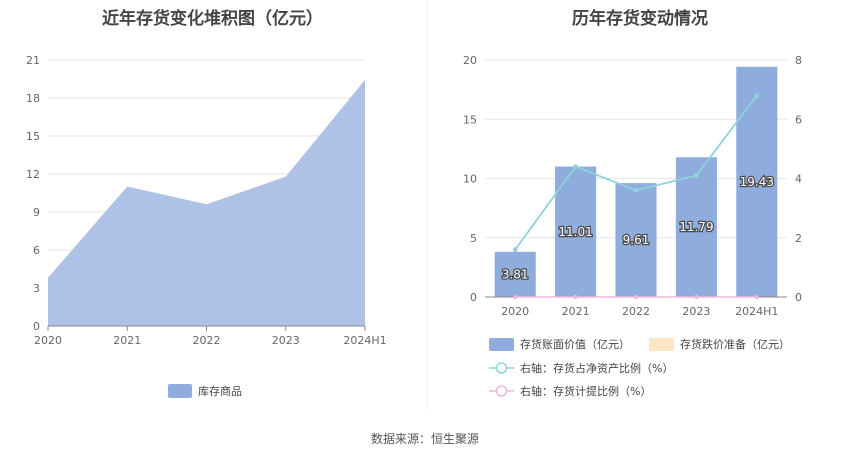  Describe the element at coordinates (33, 98) in the screenshot. I see `y-tick-label: 18` at that location.